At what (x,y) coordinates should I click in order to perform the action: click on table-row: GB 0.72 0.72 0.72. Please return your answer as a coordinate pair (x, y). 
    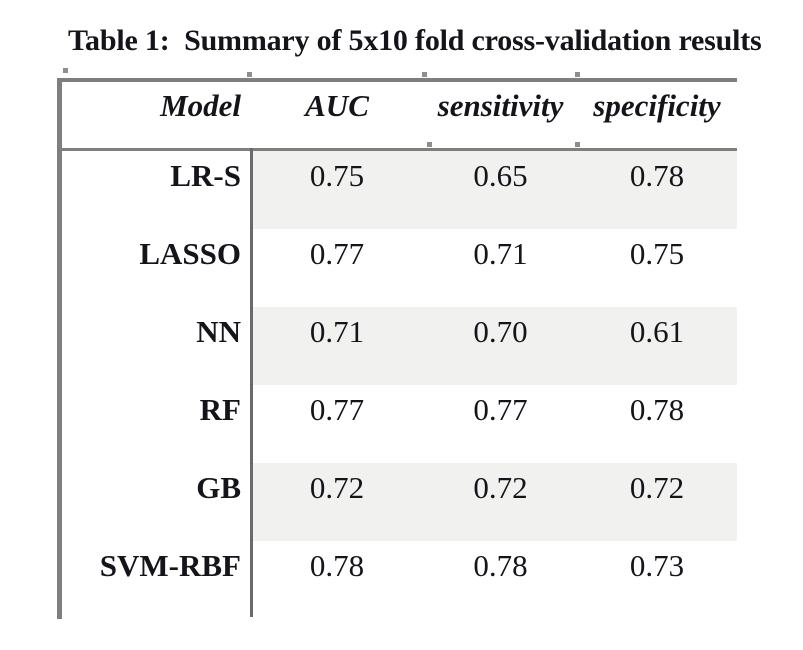
    Looking at the image, I should click on (397, 502).